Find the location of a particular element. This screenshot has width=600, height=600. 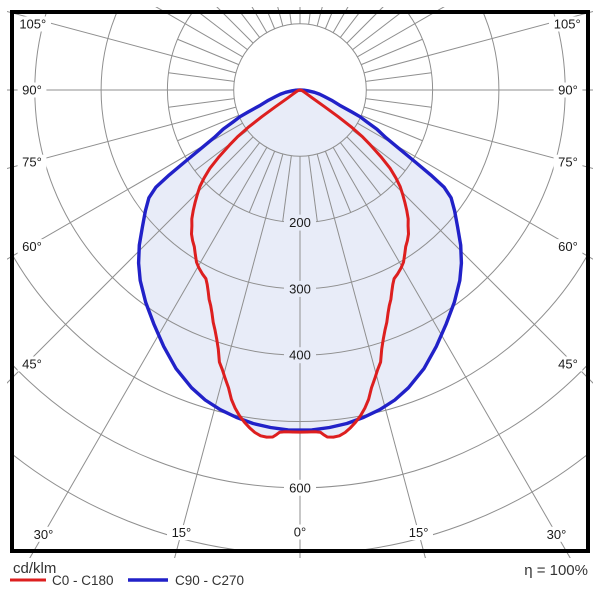

angle-label-45-right: 45° is located at coordinates (568, 363).